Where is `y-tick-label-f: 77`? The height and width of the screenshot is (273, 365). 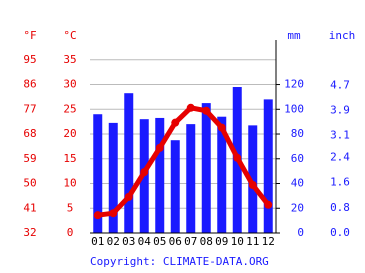 y-tick-label-f: 77 is located at coordinates (29, 108).